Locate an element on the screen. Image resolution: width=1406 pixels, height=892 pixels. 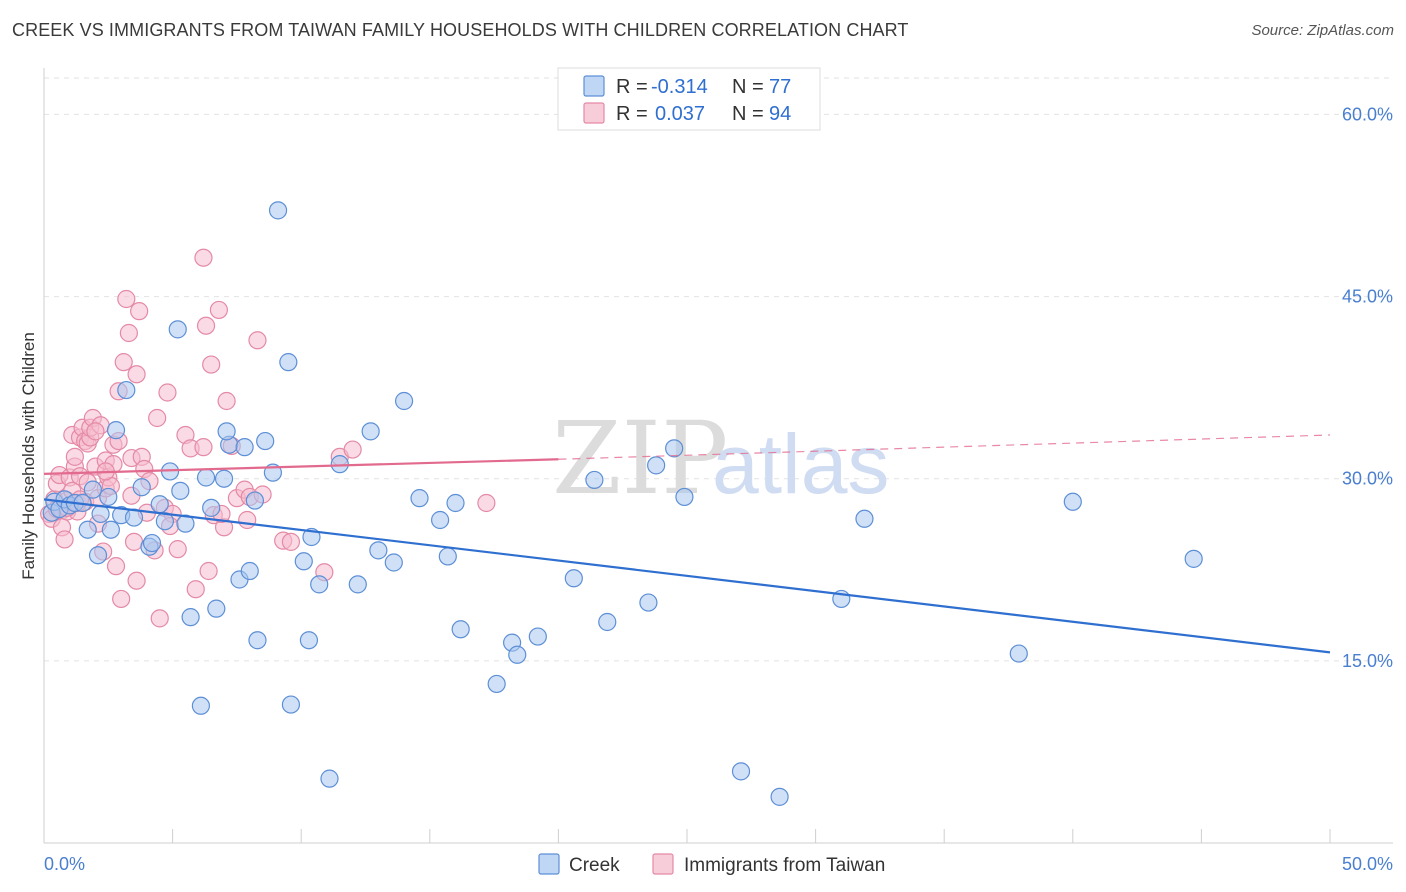
x-tick-label-min: 0.0% is located at coordinates (64, 864).